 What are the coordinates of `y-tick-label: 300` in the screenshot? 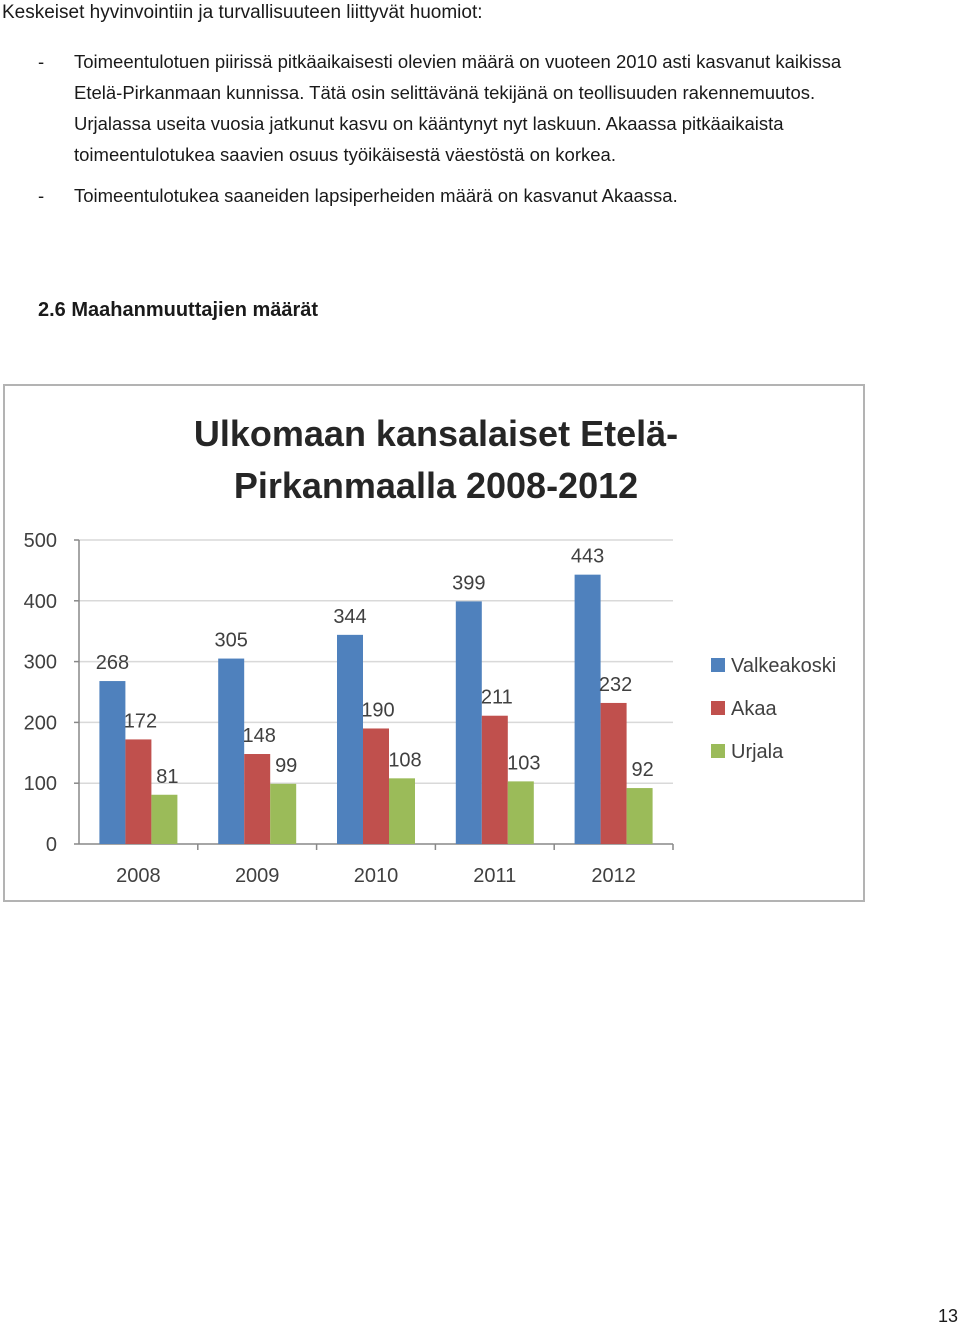 It's located at (40, 663).